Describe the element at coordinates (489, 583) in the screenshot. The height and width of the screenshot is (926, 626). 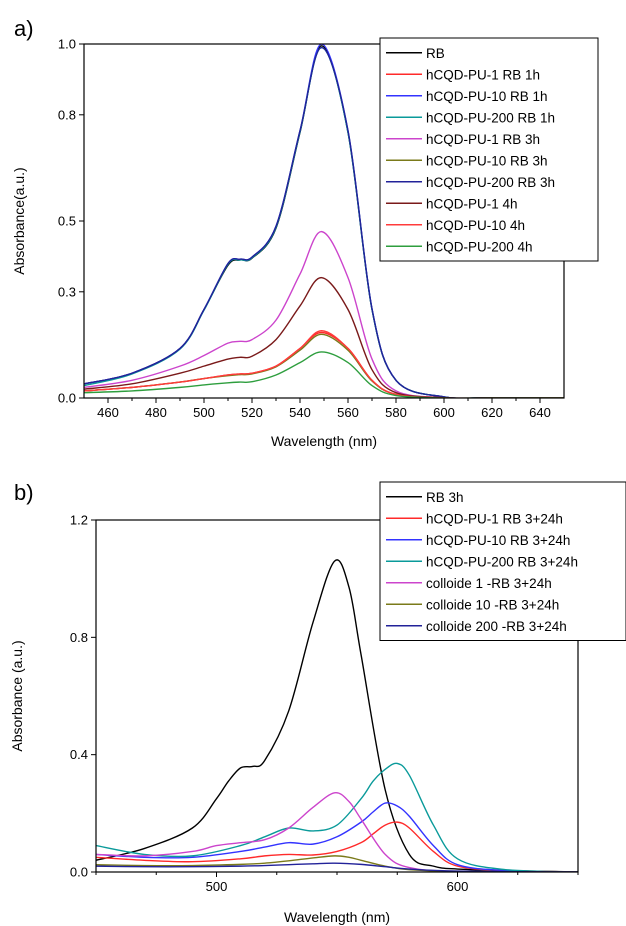
I see `panel-b-legend-label-4: colloide 1 -RB 3+24h` at that location.